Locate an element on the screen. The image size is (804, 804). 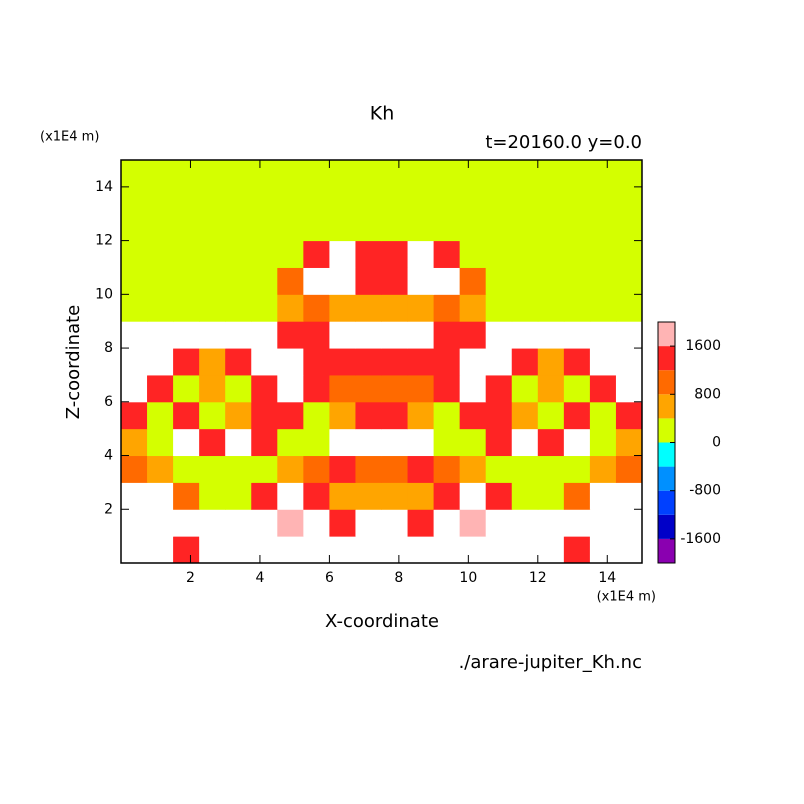
y-tick-label: 14 is located at coordinates (104, 187).